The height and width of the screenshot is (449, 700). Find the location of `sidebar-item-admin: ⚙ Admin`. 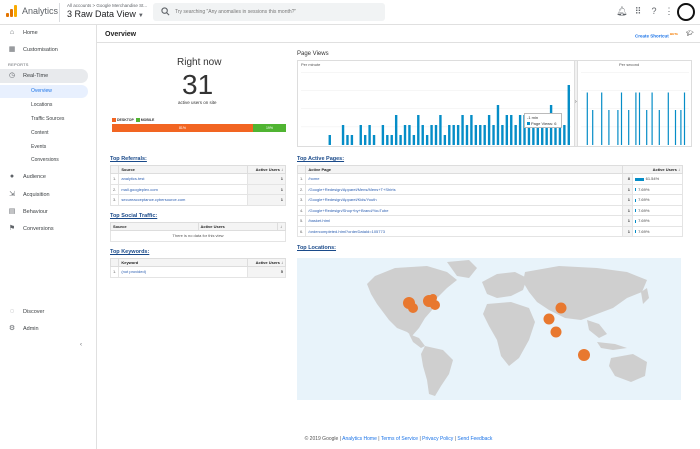

sidebar-item-admin: ⚙ Admin is located at coordinates (48, 329).